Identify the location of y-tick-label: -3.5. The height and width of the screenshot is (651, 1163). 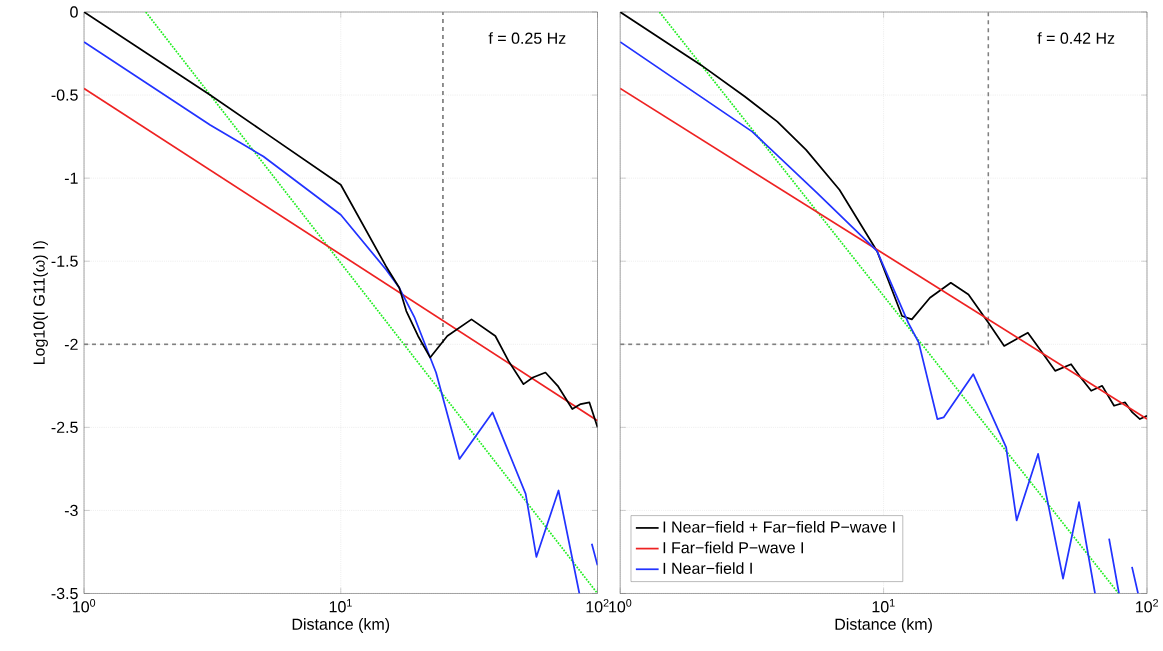
(64, 593).